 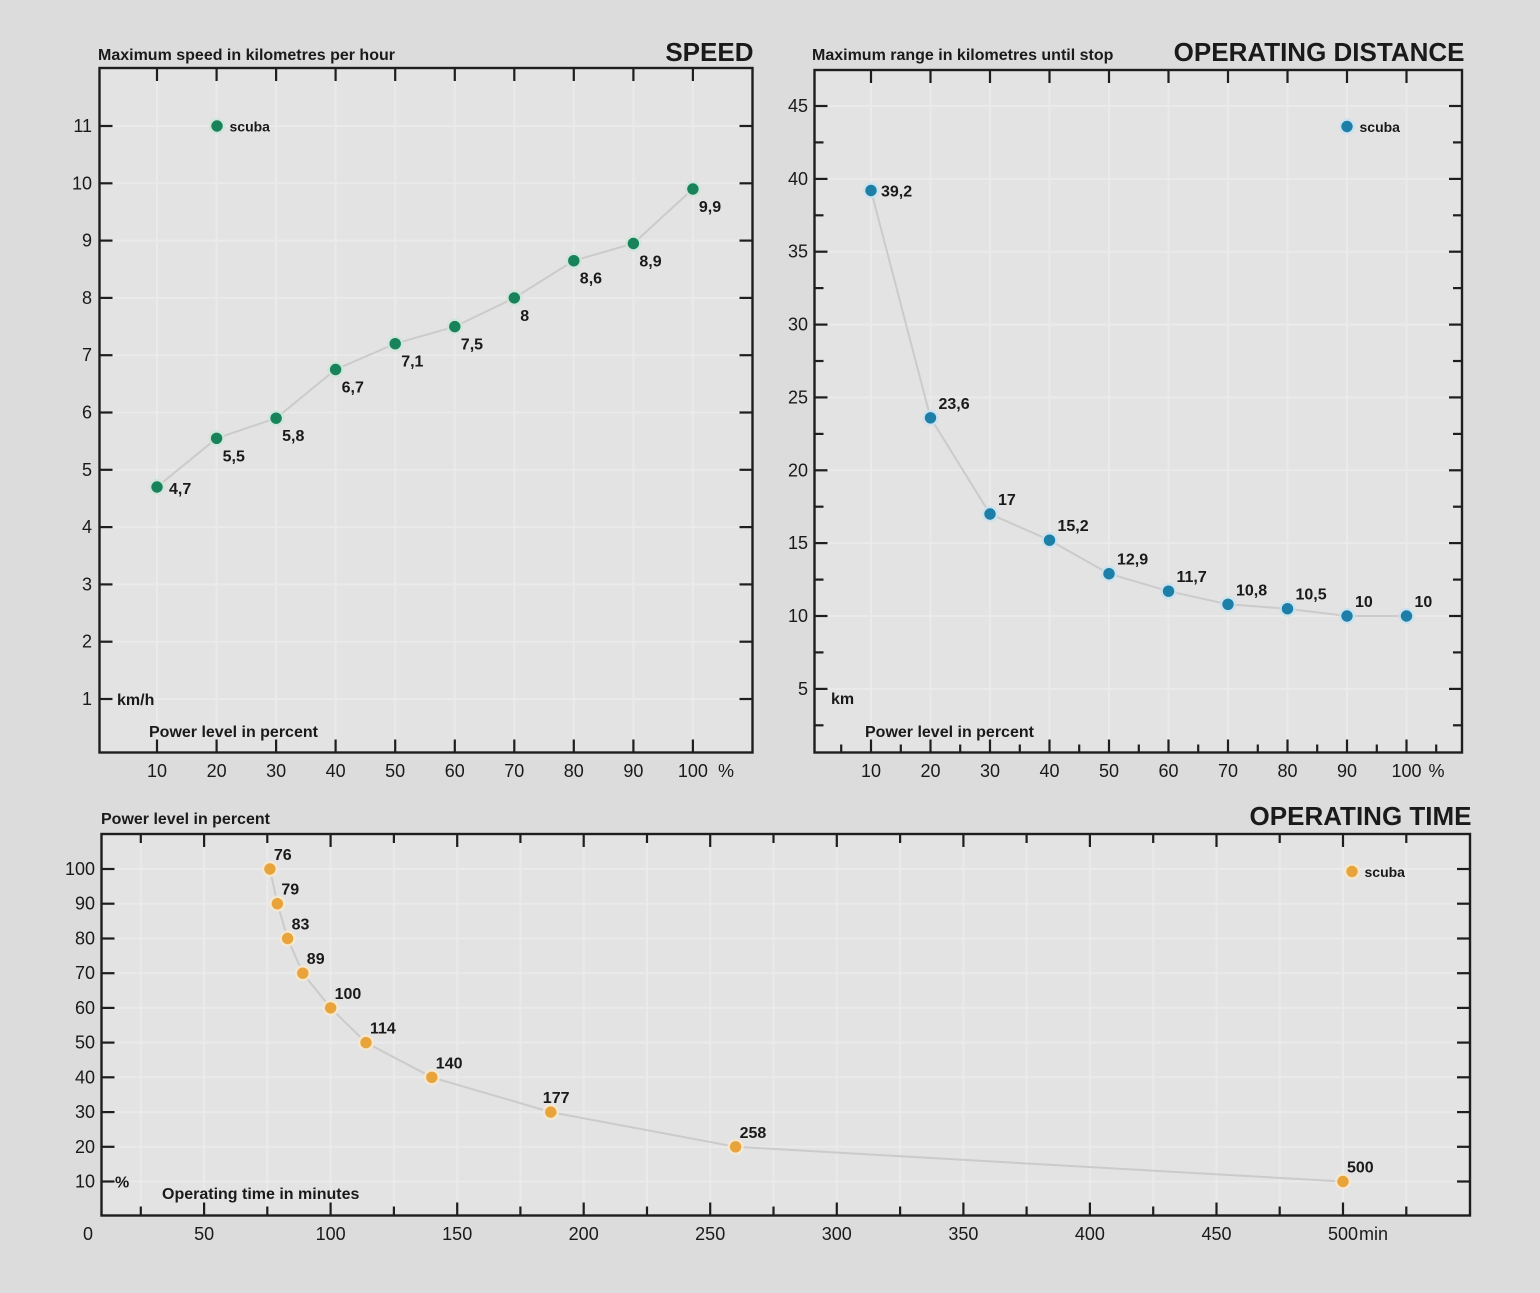 What do you see at coordinates (753, 1133) in the screenshot?
I see `svg-text: 258` at bounding box center [753, 1133].